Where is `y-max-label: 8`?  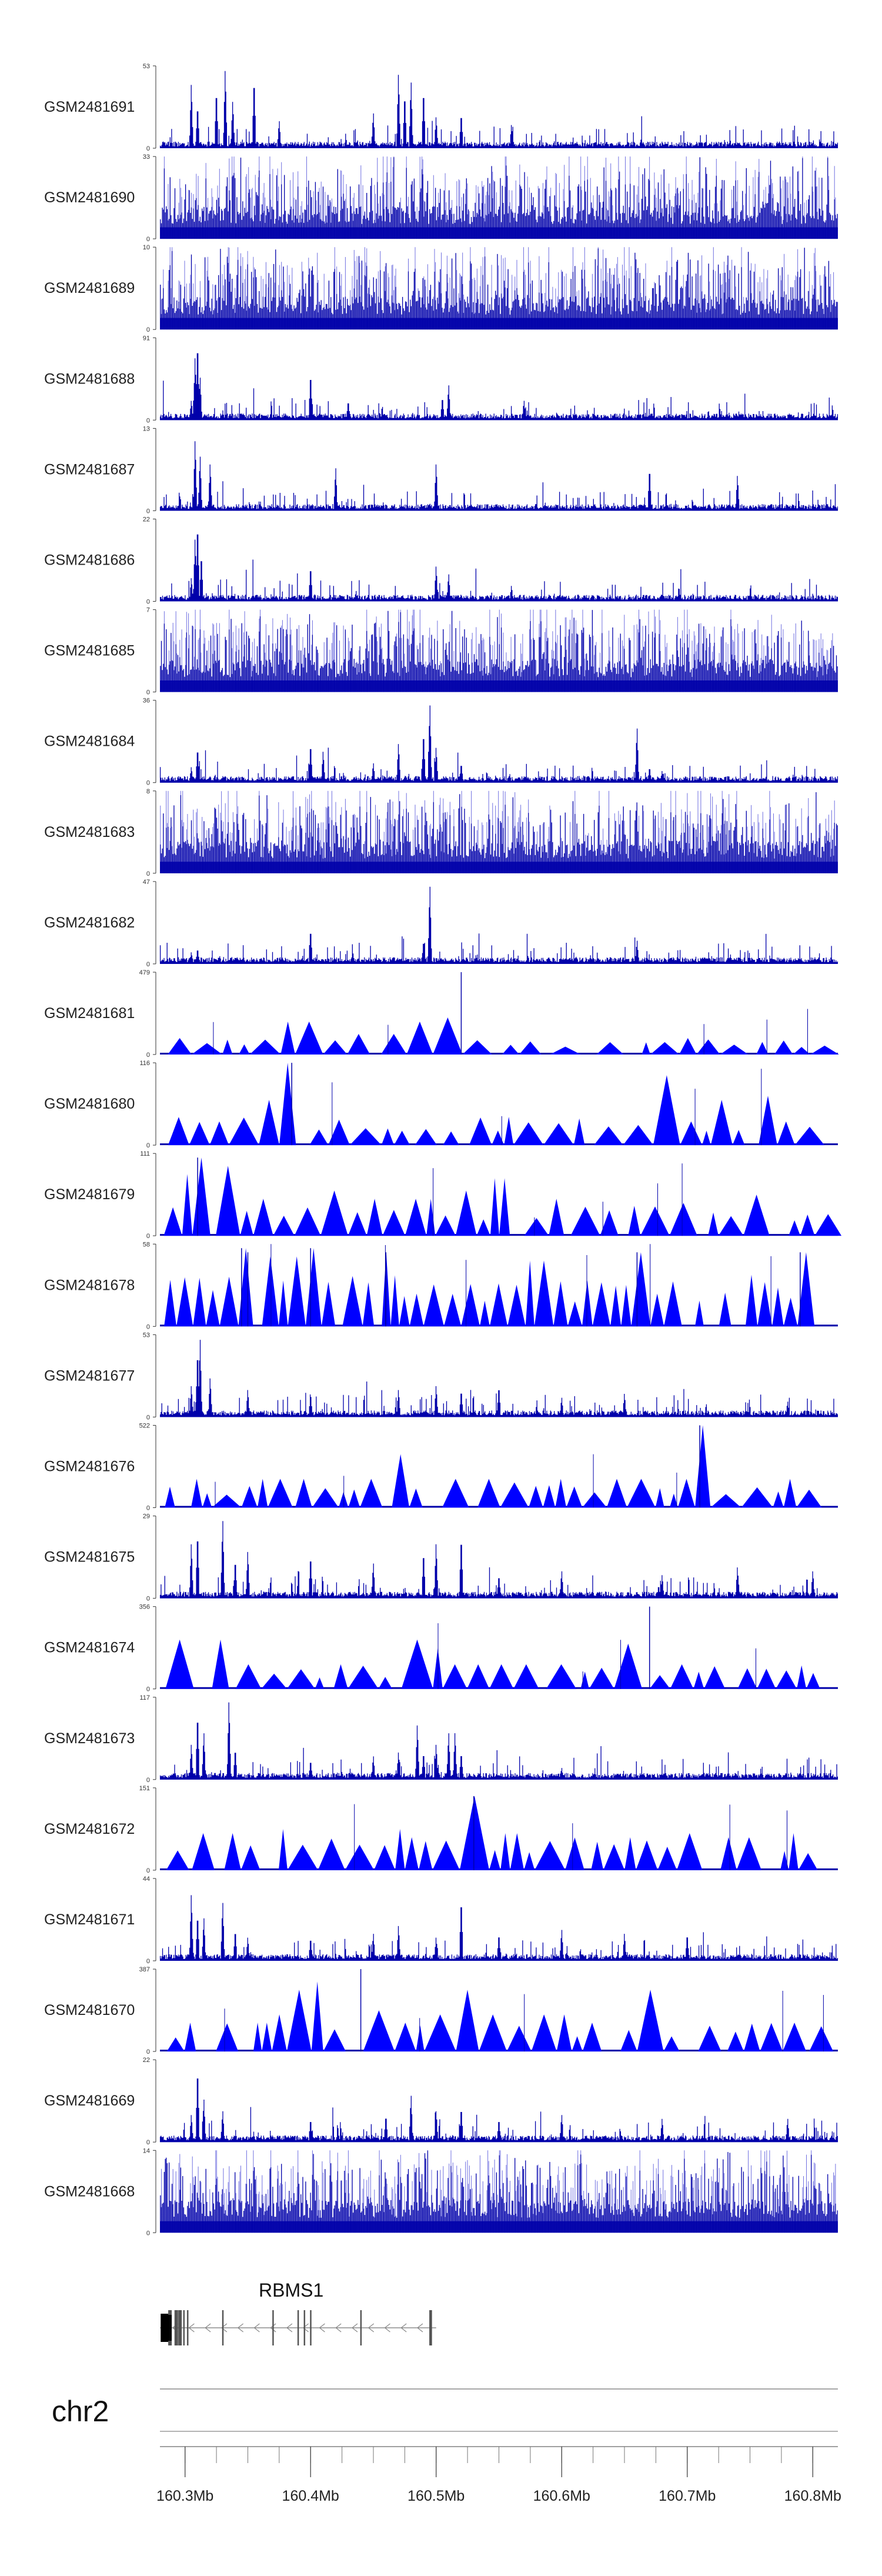
y-max-label: 8 is located at coordinates (148, 791).